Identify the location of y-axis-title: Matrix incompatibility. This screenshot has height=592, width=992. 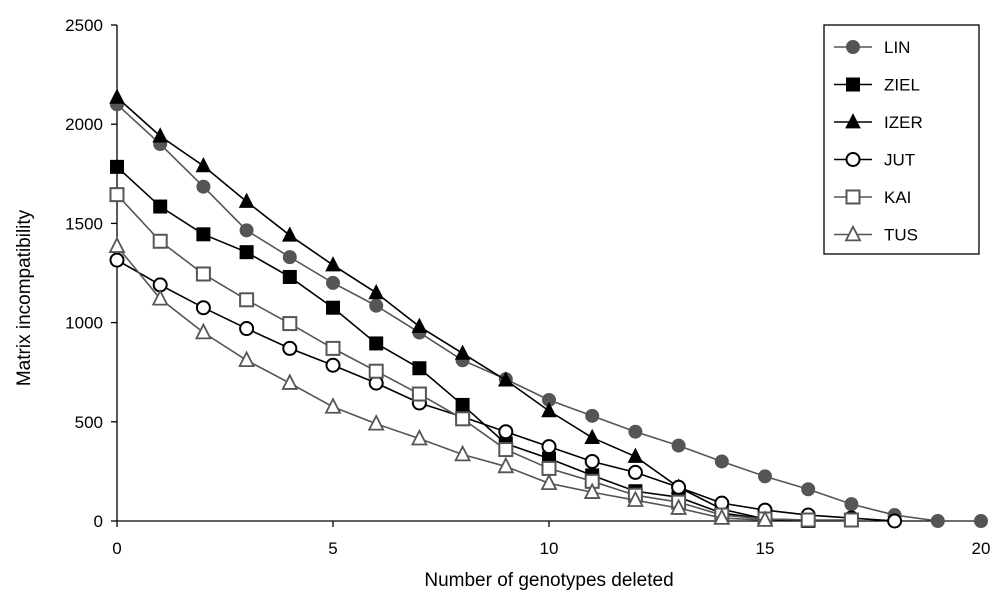
(24, 297).